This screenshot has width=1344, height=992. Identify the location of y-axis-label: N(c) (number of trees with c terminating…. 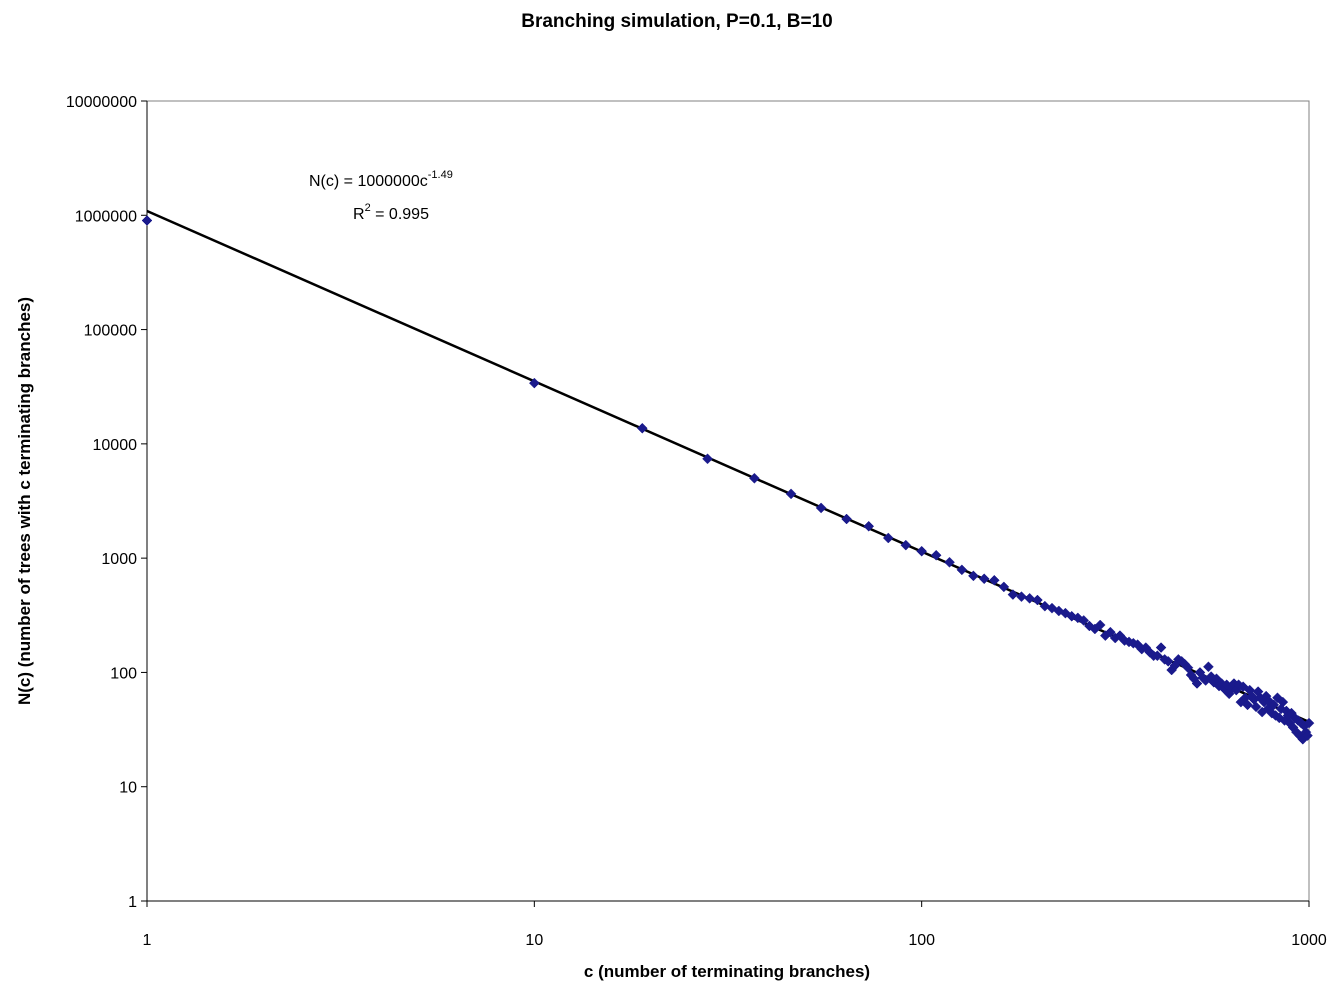
(24, 501).